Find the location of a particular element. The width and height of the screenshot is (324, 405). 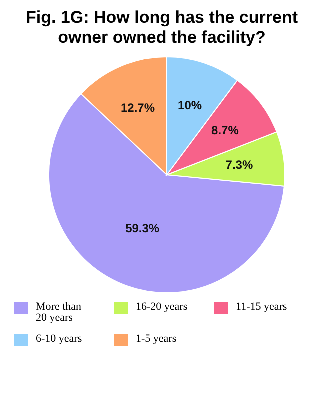

legend-label: 11-15 years is located at coordinates (262, 307).